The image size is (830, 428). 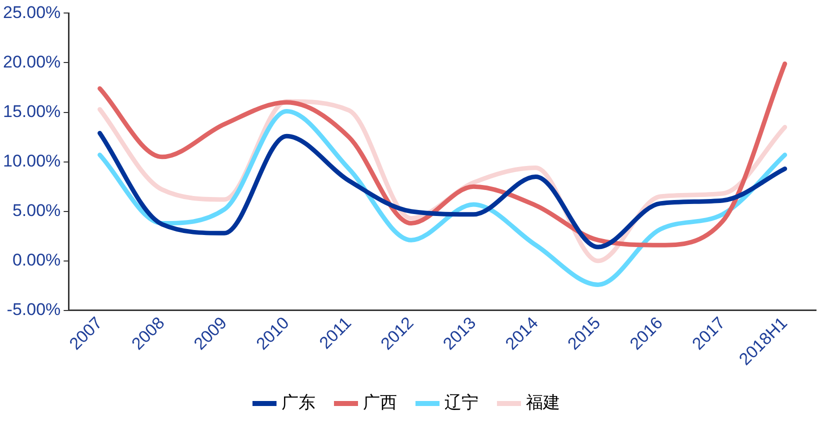 What do you see at coordinates (31, 12) in the screenshot?
I see `y-tick-label: 25.00%` at bounding box center [31, 12].